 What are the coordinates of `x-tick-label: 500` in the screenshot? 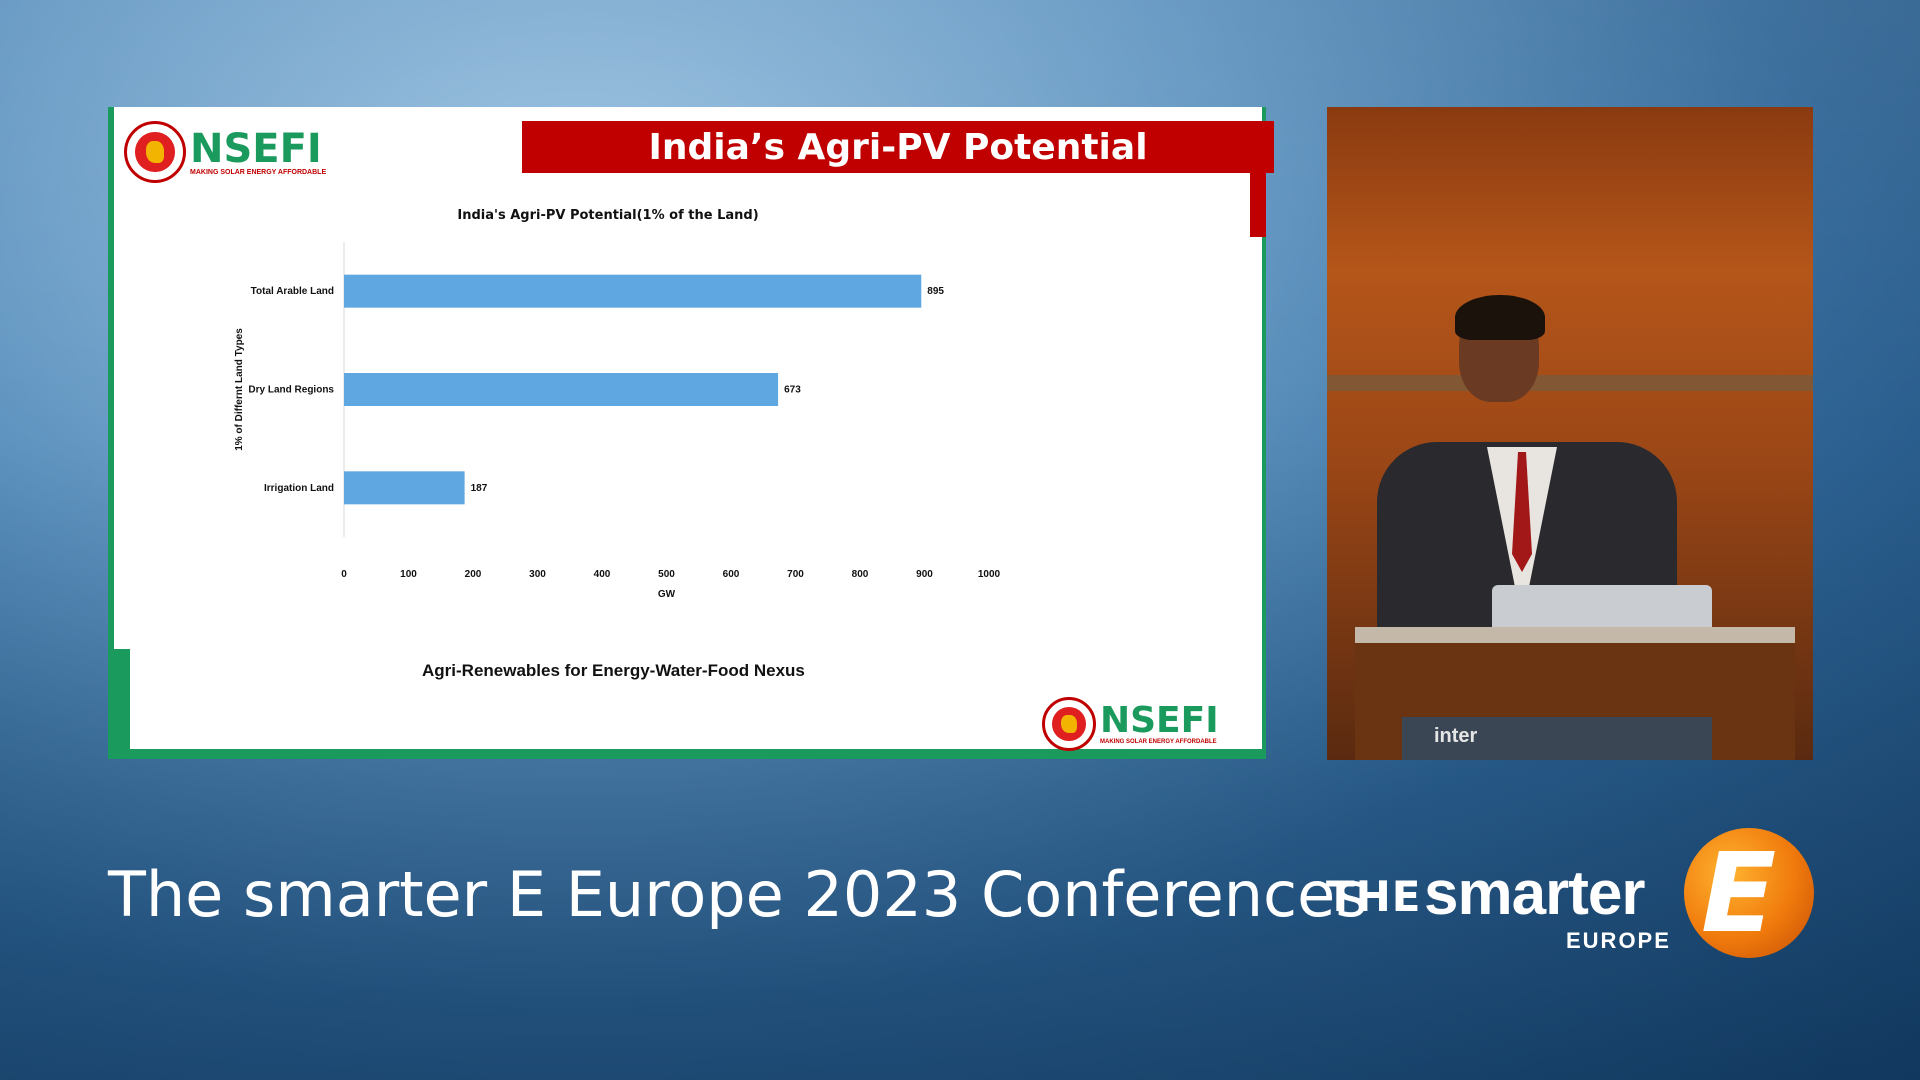 It's located at (666, 574).